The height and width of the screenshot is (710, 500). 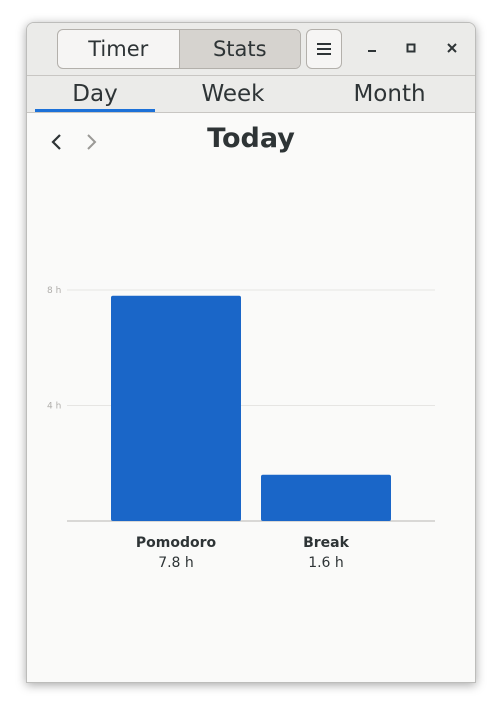 What do you see at coordinates (54, 407) in the screenshot?
I see `y-tick-label: 4 h` at bounding box center [54, 407].